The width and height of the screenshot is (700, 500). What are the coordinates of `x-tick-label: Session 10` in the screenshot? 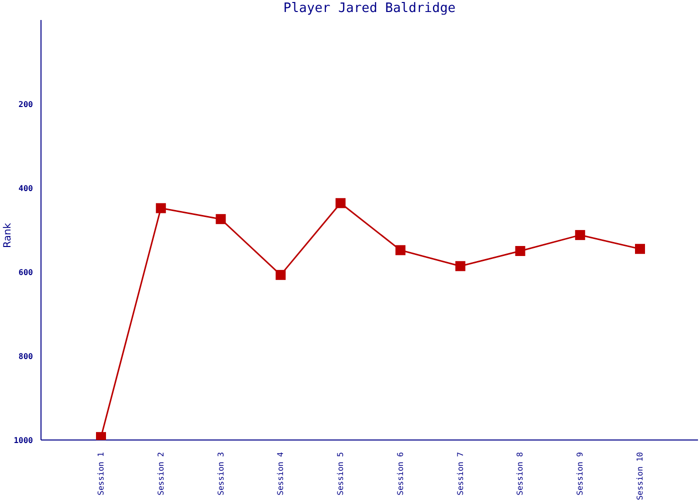 It's located at (640, 476).